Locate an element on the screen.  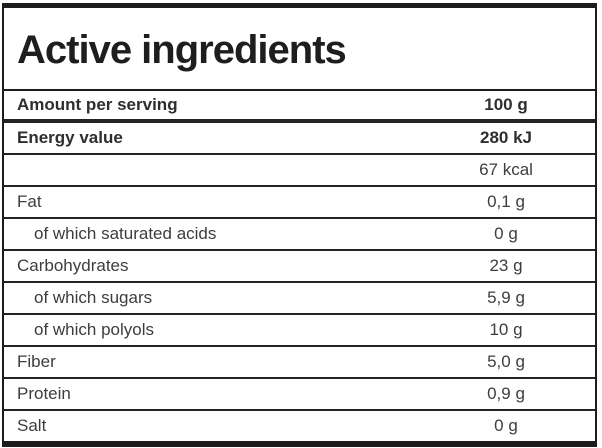
nutrient-value: 10 g is located at coordinates (506, 329).